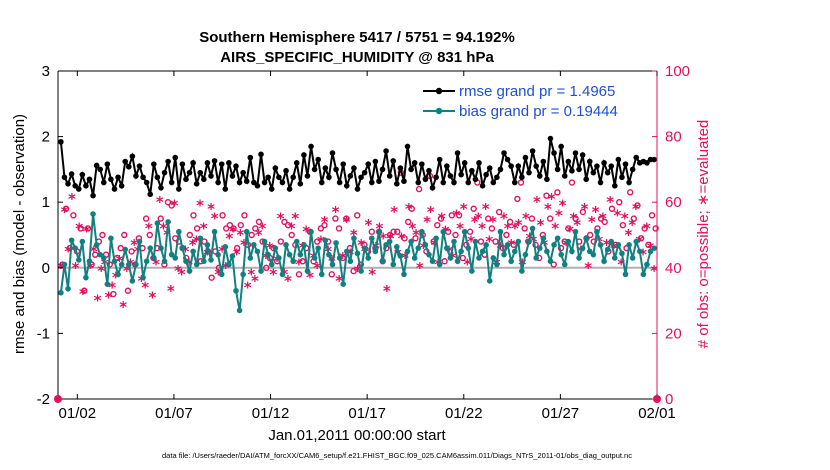 The width and height of the screenshot is (830, 470). I want to click on y-axis-label-left: rmse and bias (model - observation), so click(19, 234).